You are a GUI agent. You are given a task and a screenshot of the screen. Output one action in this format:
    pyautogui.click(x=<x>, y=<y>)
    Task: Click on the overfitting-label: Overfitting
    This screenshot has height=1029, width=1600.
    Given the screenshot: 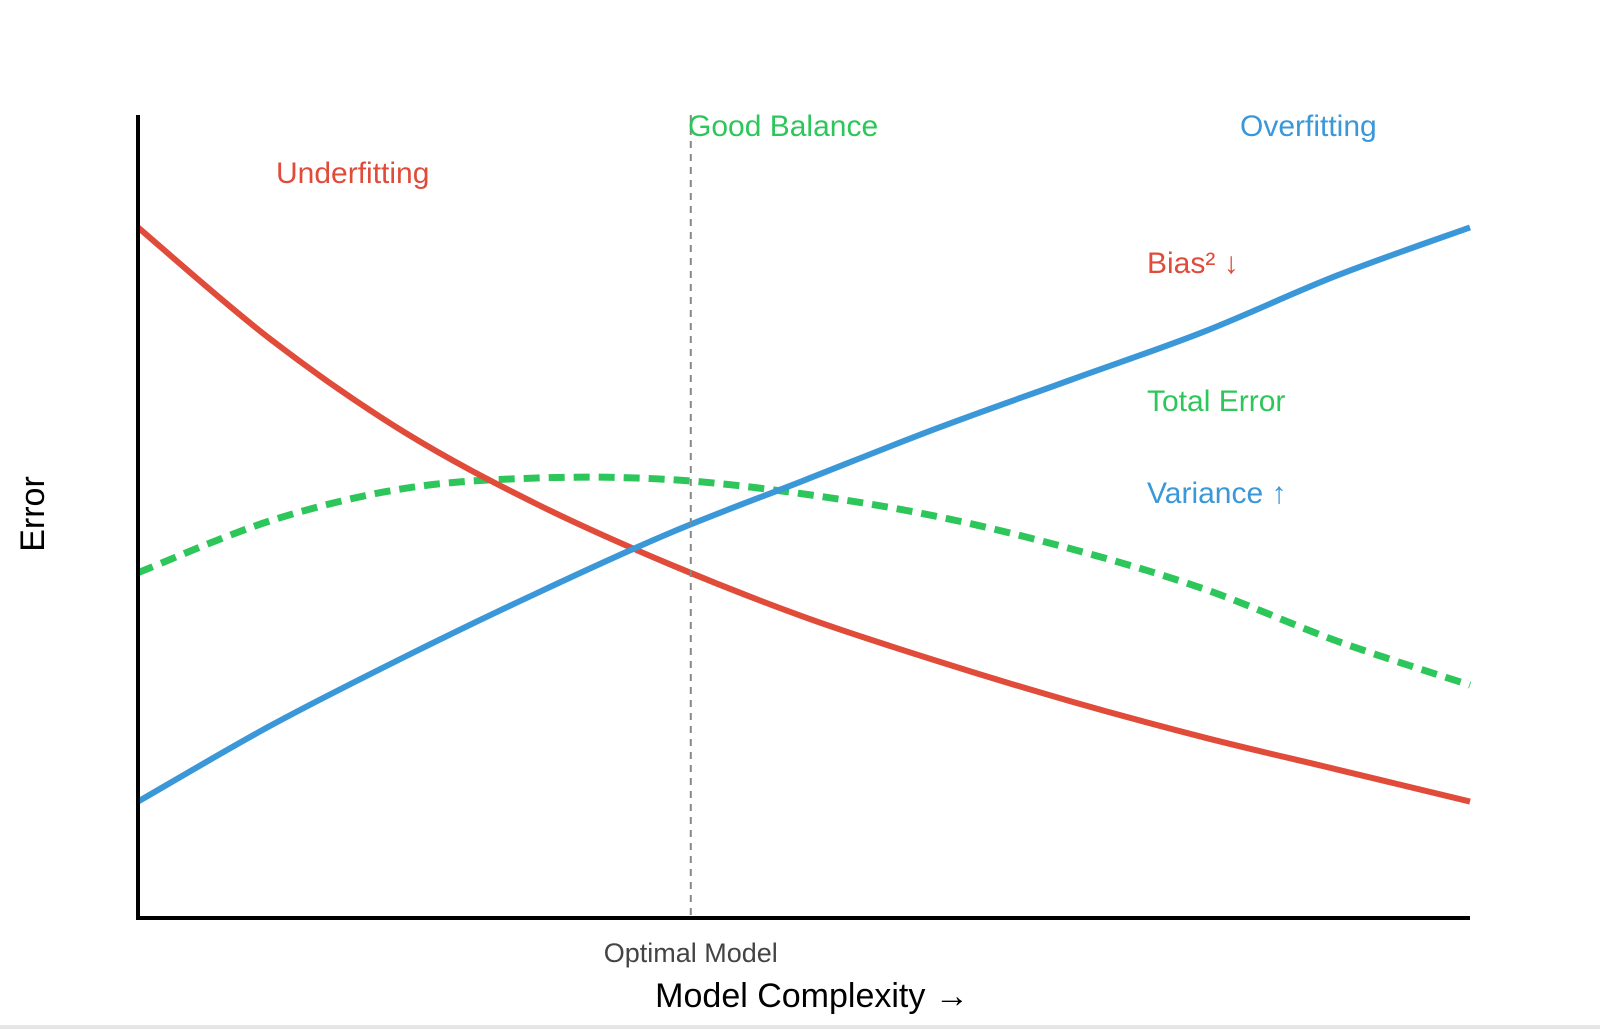 What is the action you would take?
    pyautogui.click(x=1308, y=126)
    